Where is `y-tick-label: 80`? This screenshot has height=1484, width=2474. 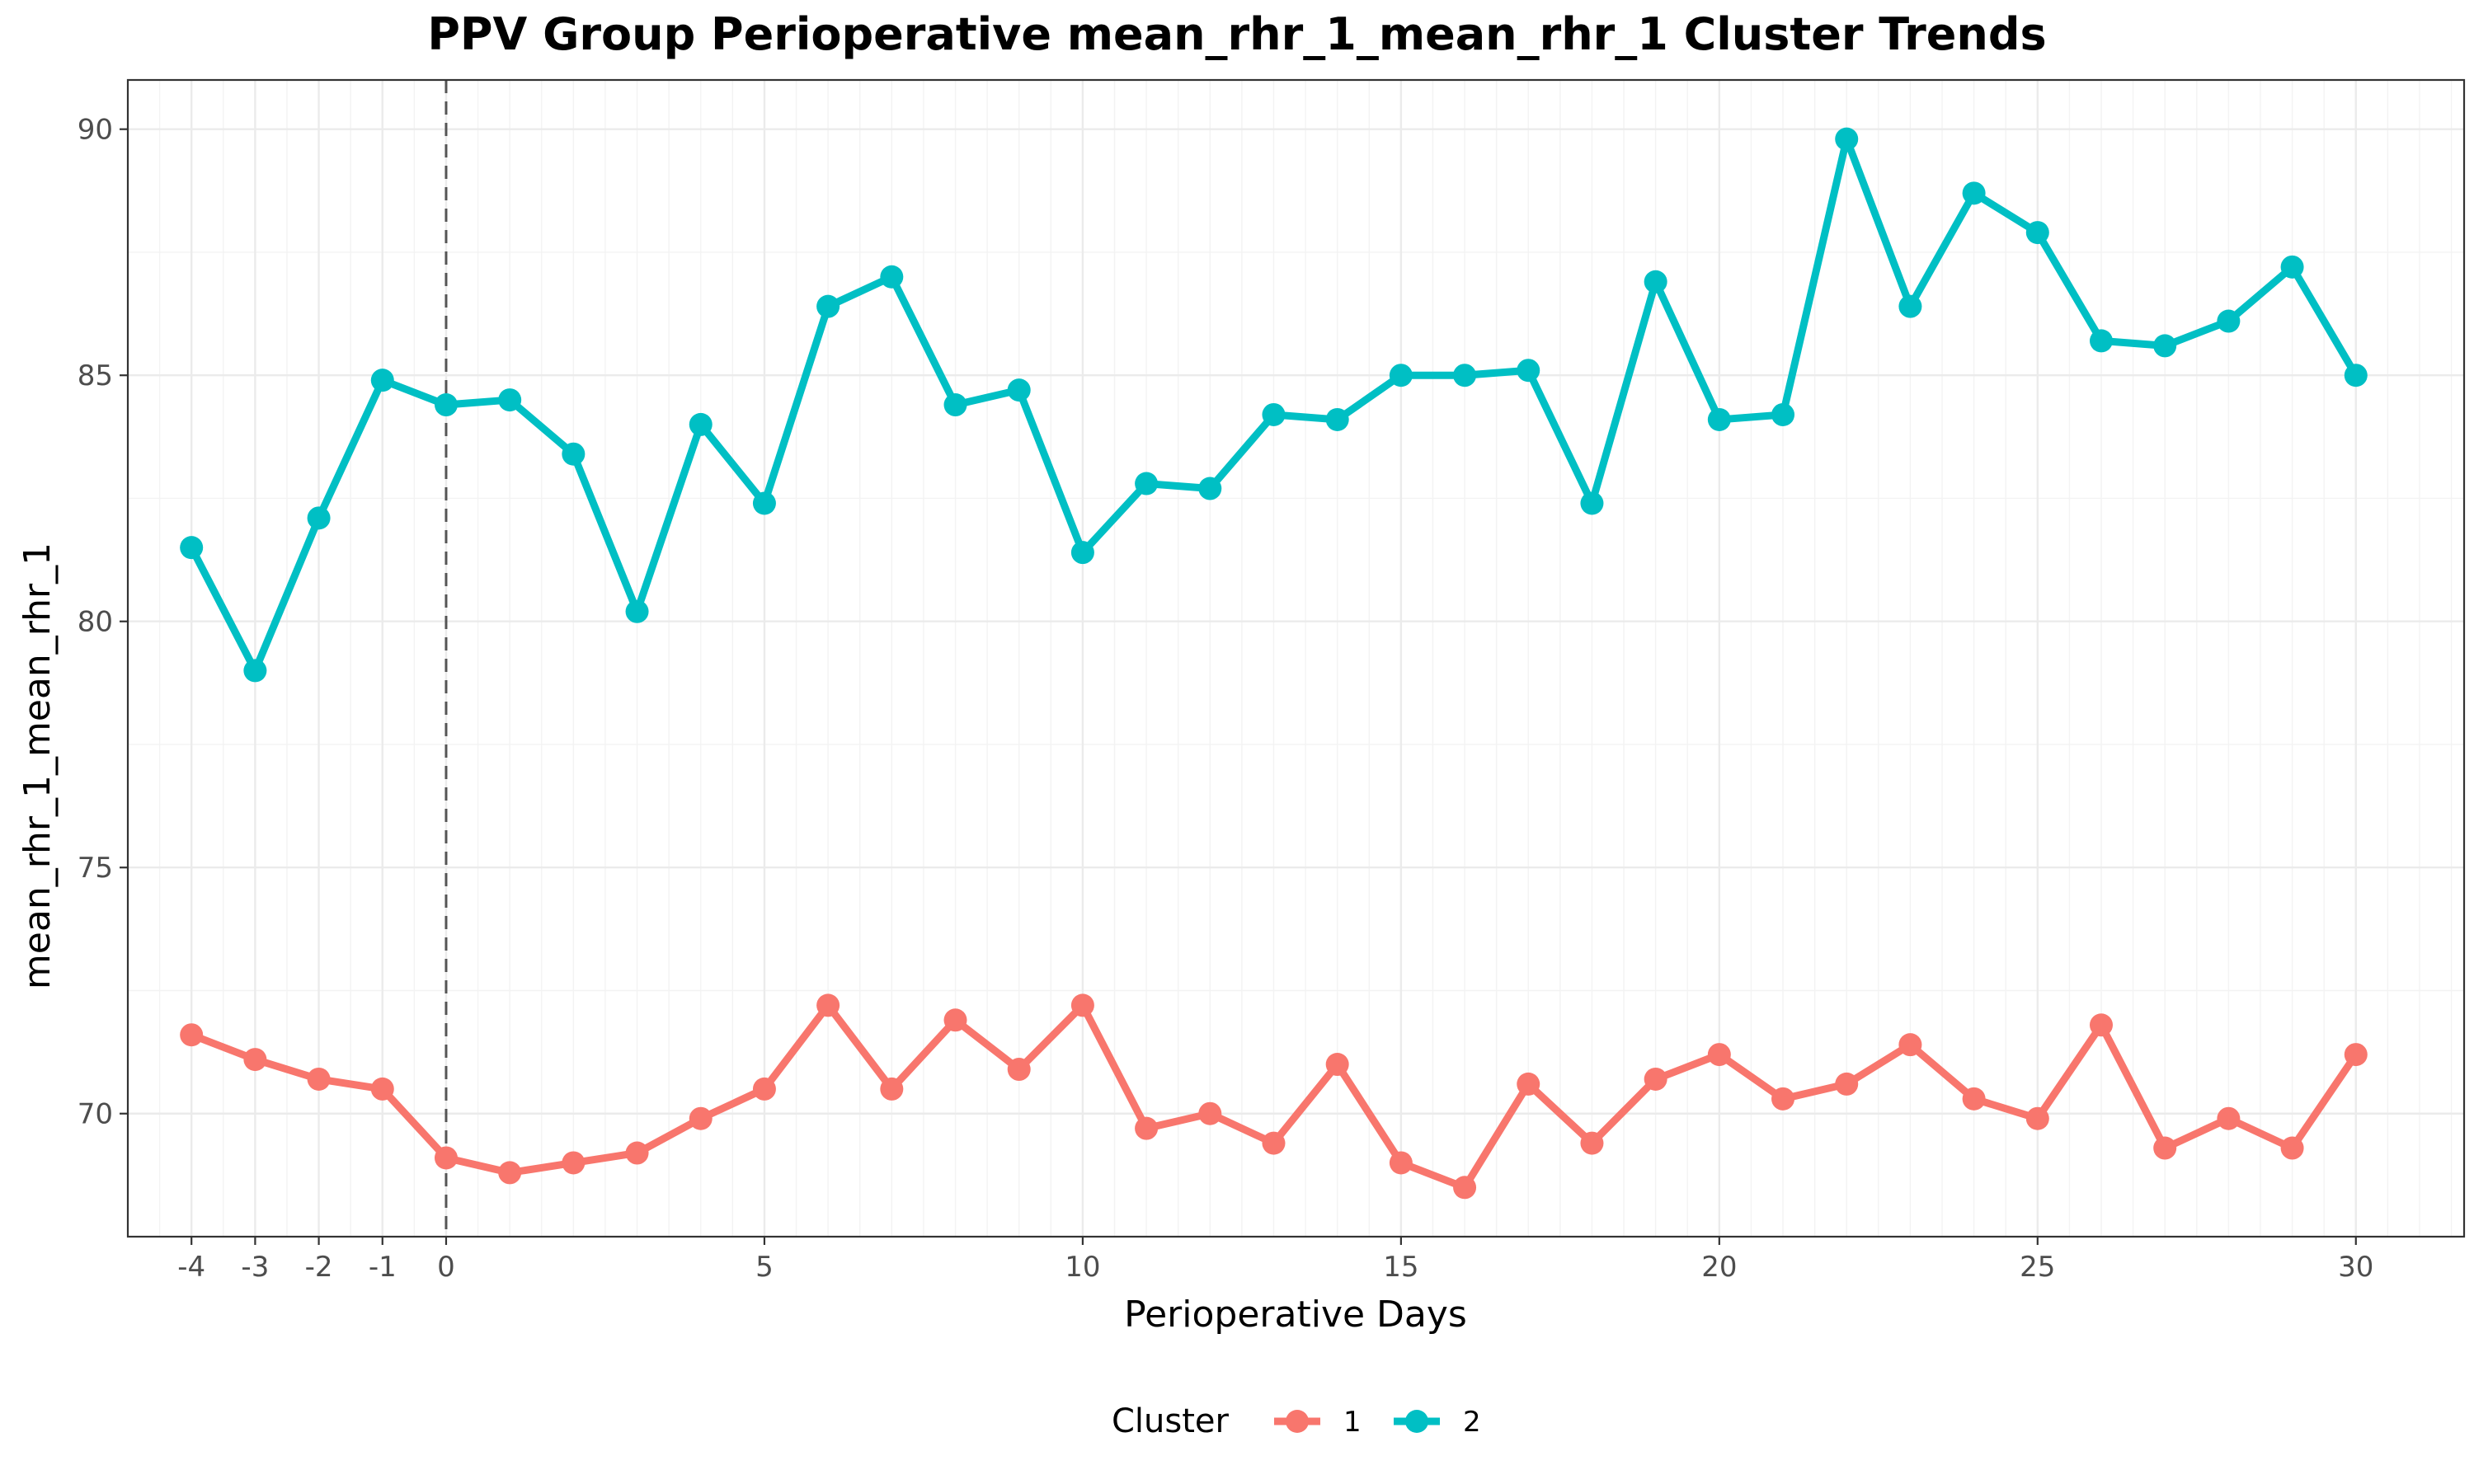 y-tick-label: 80 is located at coordinates (95, 622).